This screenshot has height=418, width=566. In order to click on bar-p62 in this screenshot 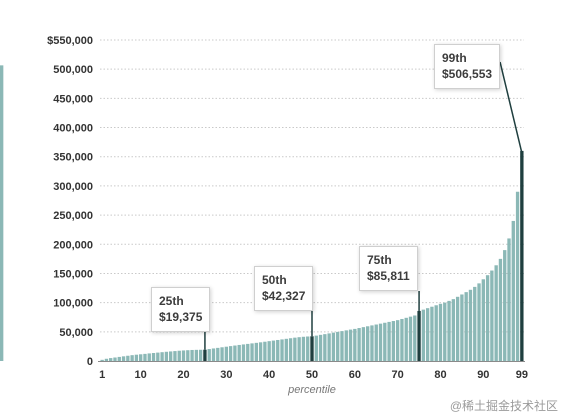, I will do `click(363, 344)`.